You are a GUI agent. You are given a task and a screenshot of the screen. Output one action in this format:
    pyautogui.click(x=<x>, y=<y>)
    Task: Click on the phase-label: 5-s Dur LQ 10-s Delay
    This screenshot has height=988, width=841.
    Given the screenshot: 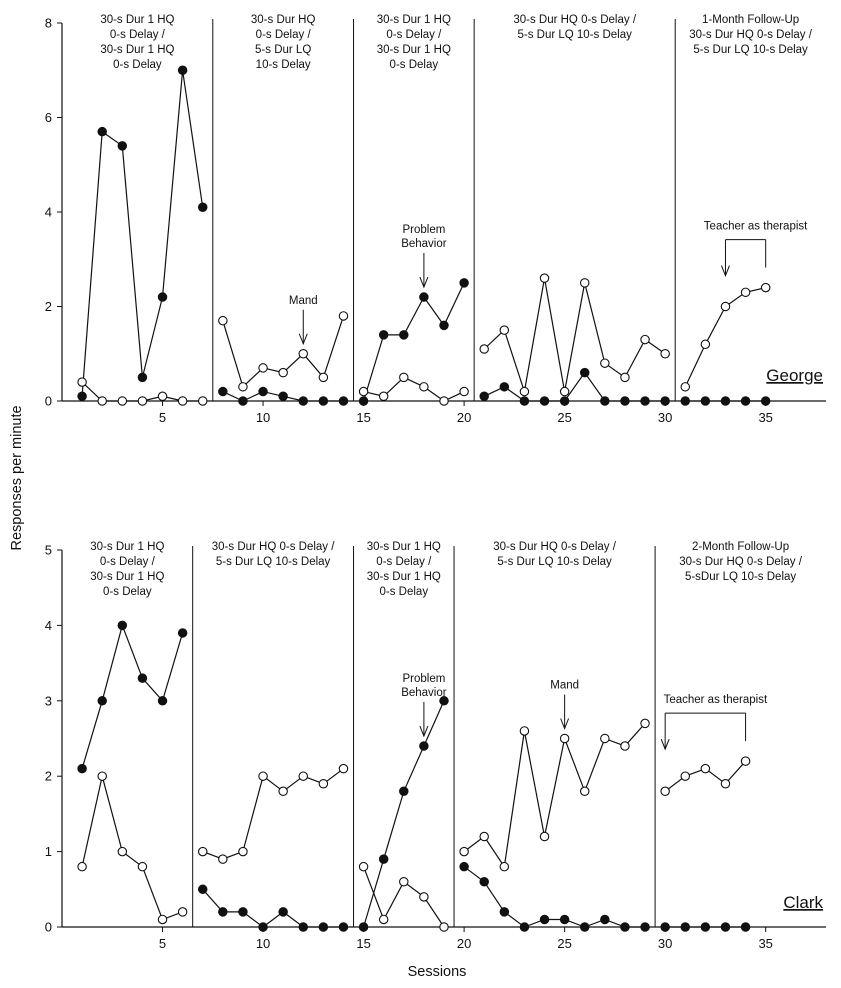 What is the action you would take?
    pyautogui.click(x=273, y=562)
    